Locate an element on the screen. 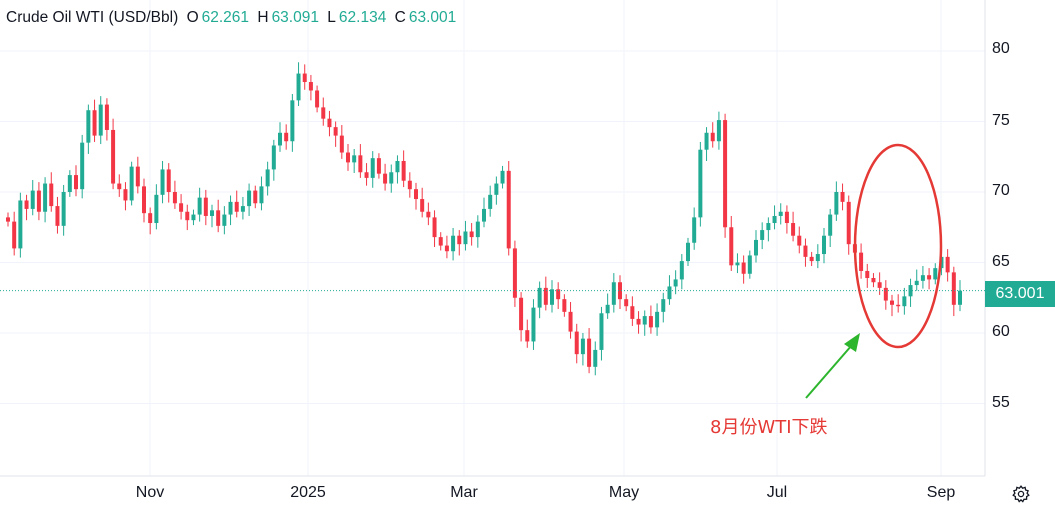 This screenshot has height=511, width=1055. x-tick-label: 2025 is located at coordinates (308, 492).